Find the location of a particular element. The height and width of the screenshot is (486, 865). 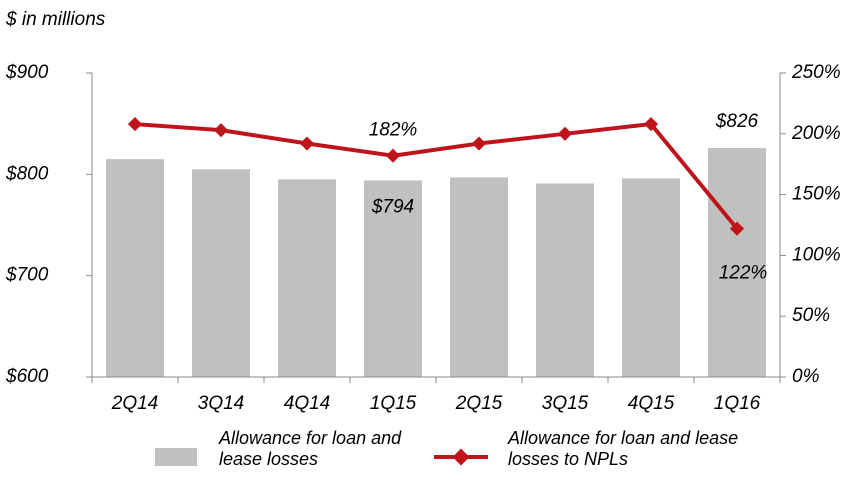

x-tick-label: 3Q14 is located at coordinates (221, 403).